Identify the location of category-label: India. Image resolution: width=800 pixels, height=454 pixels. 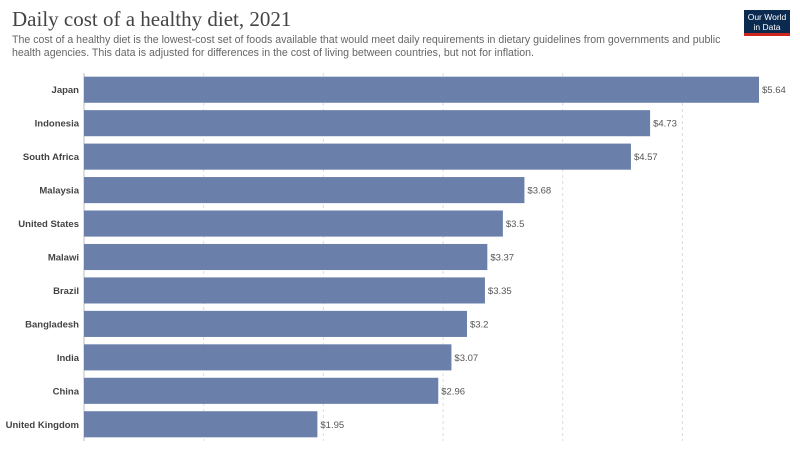
(68, 358).